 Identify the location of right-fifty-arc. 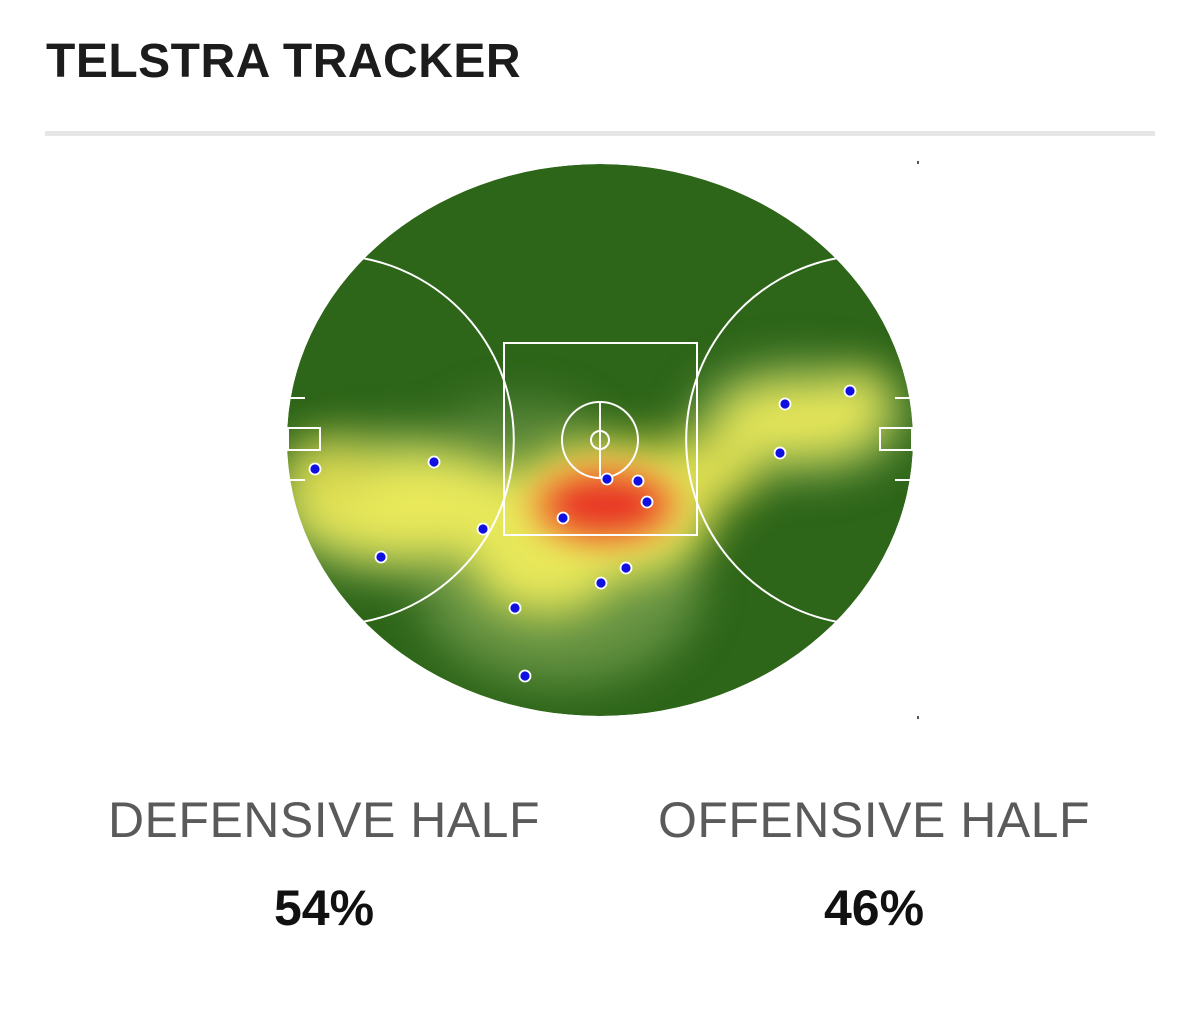
(762, 440).